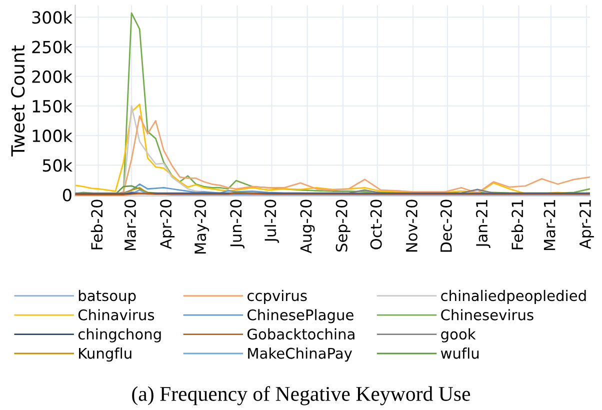  Describe the element at coordinates (52, 135) in the screenshot. I see `y-tick-label: 100k` at that location.